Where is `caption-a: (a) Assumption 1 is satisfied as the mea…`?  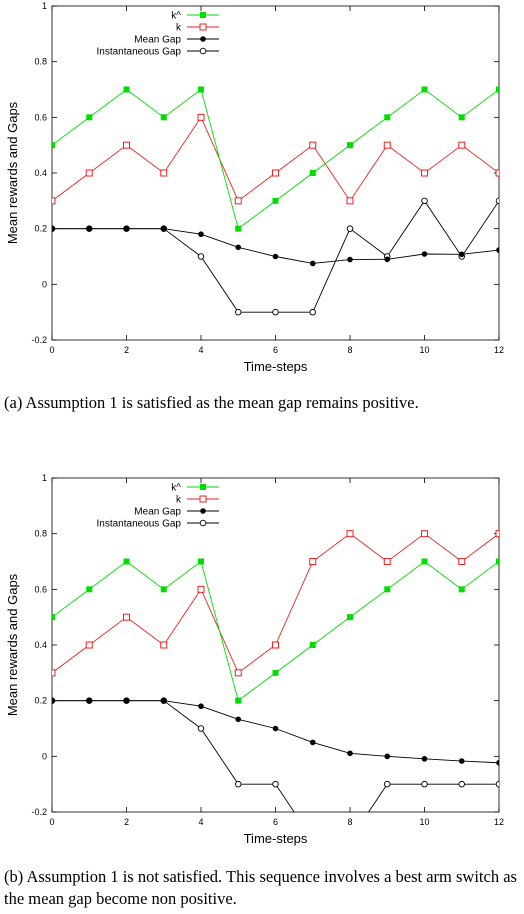 caption-a: (a) Assumption 1 is satisfied as the mea… is located at coordinates (211, 402).